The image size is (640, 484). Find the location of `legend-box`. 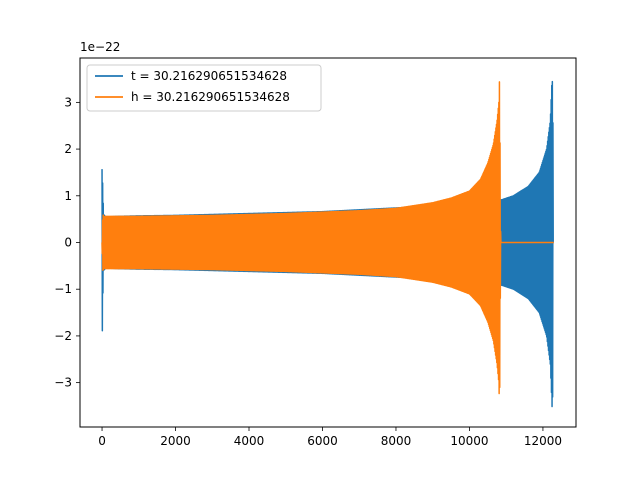

legend-box is located at coordinates (204, 88).